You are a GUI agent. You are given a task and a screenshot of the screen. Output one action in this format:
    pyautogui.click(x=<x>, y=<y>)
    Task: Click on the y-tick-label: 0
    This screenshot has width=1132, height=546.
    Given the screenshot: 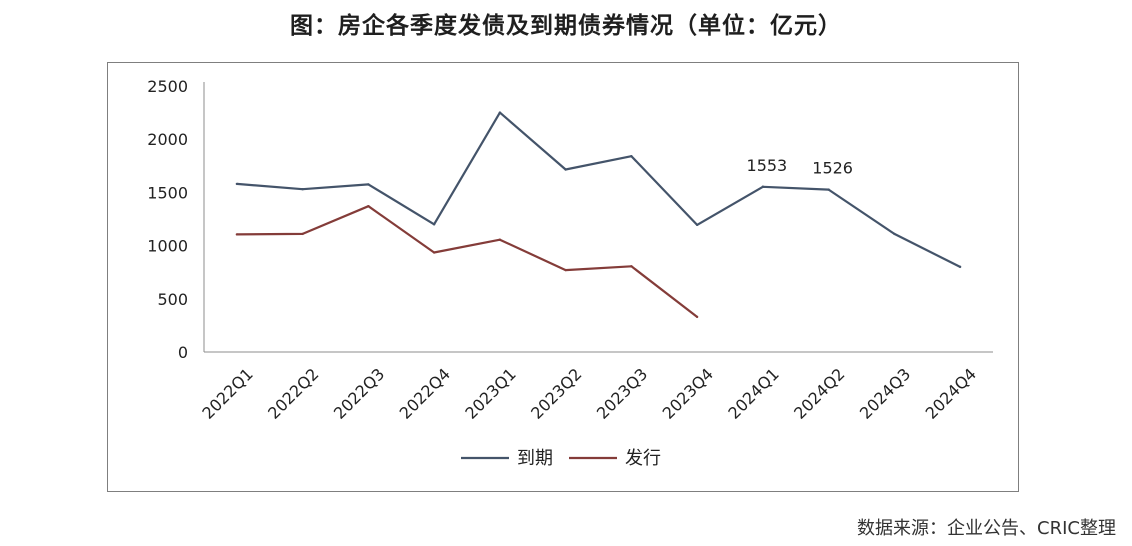 What is the action you would take?
    pyautogui.click(x=183, y=352)
    